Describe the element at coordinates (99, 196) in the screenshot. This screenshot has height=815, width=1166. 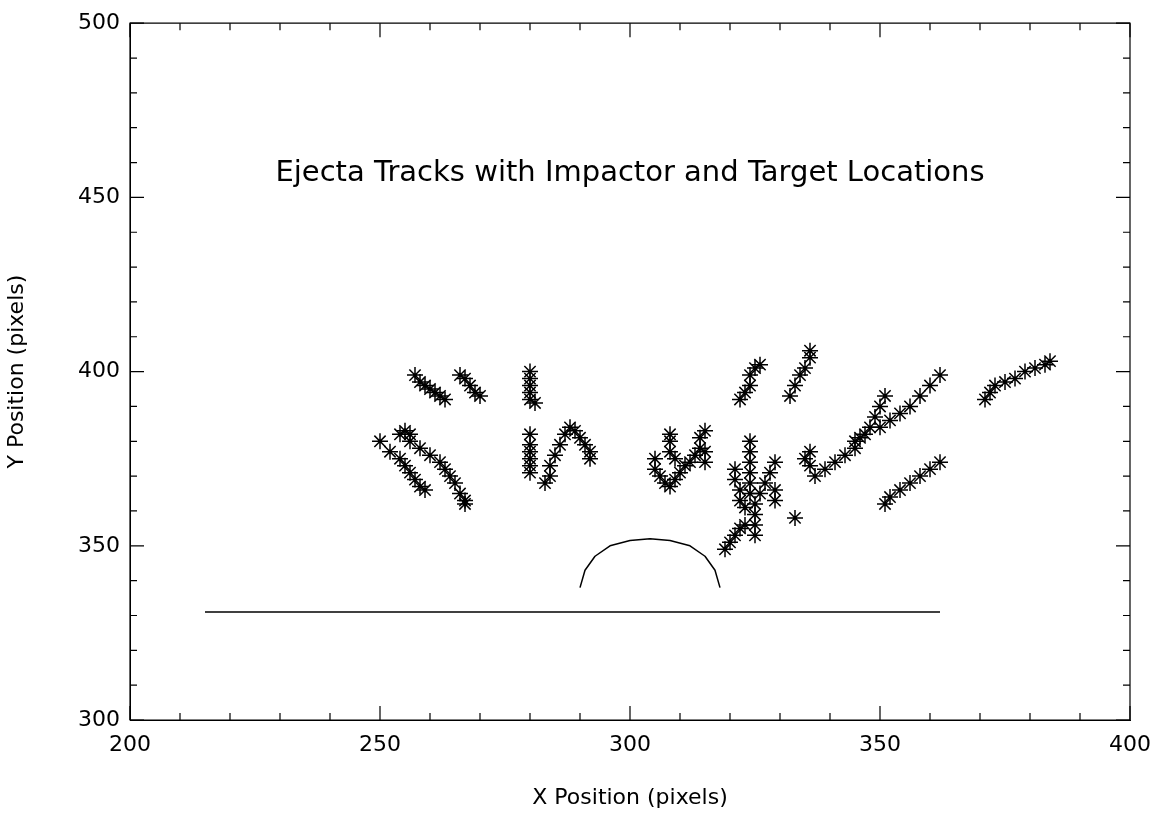
I see `y-tick-label: 450` at that location.